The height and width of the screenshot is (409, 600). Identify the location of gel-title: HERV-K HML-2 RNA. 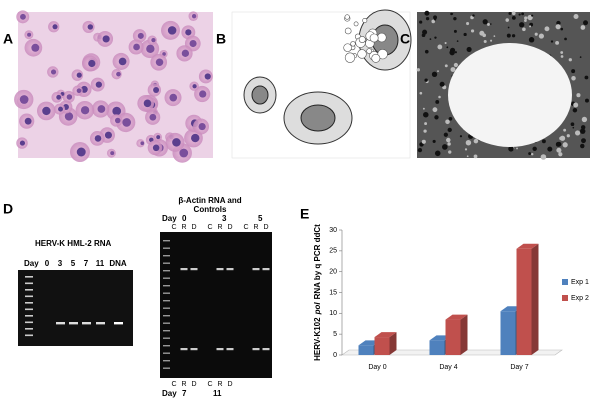
(73, 243).